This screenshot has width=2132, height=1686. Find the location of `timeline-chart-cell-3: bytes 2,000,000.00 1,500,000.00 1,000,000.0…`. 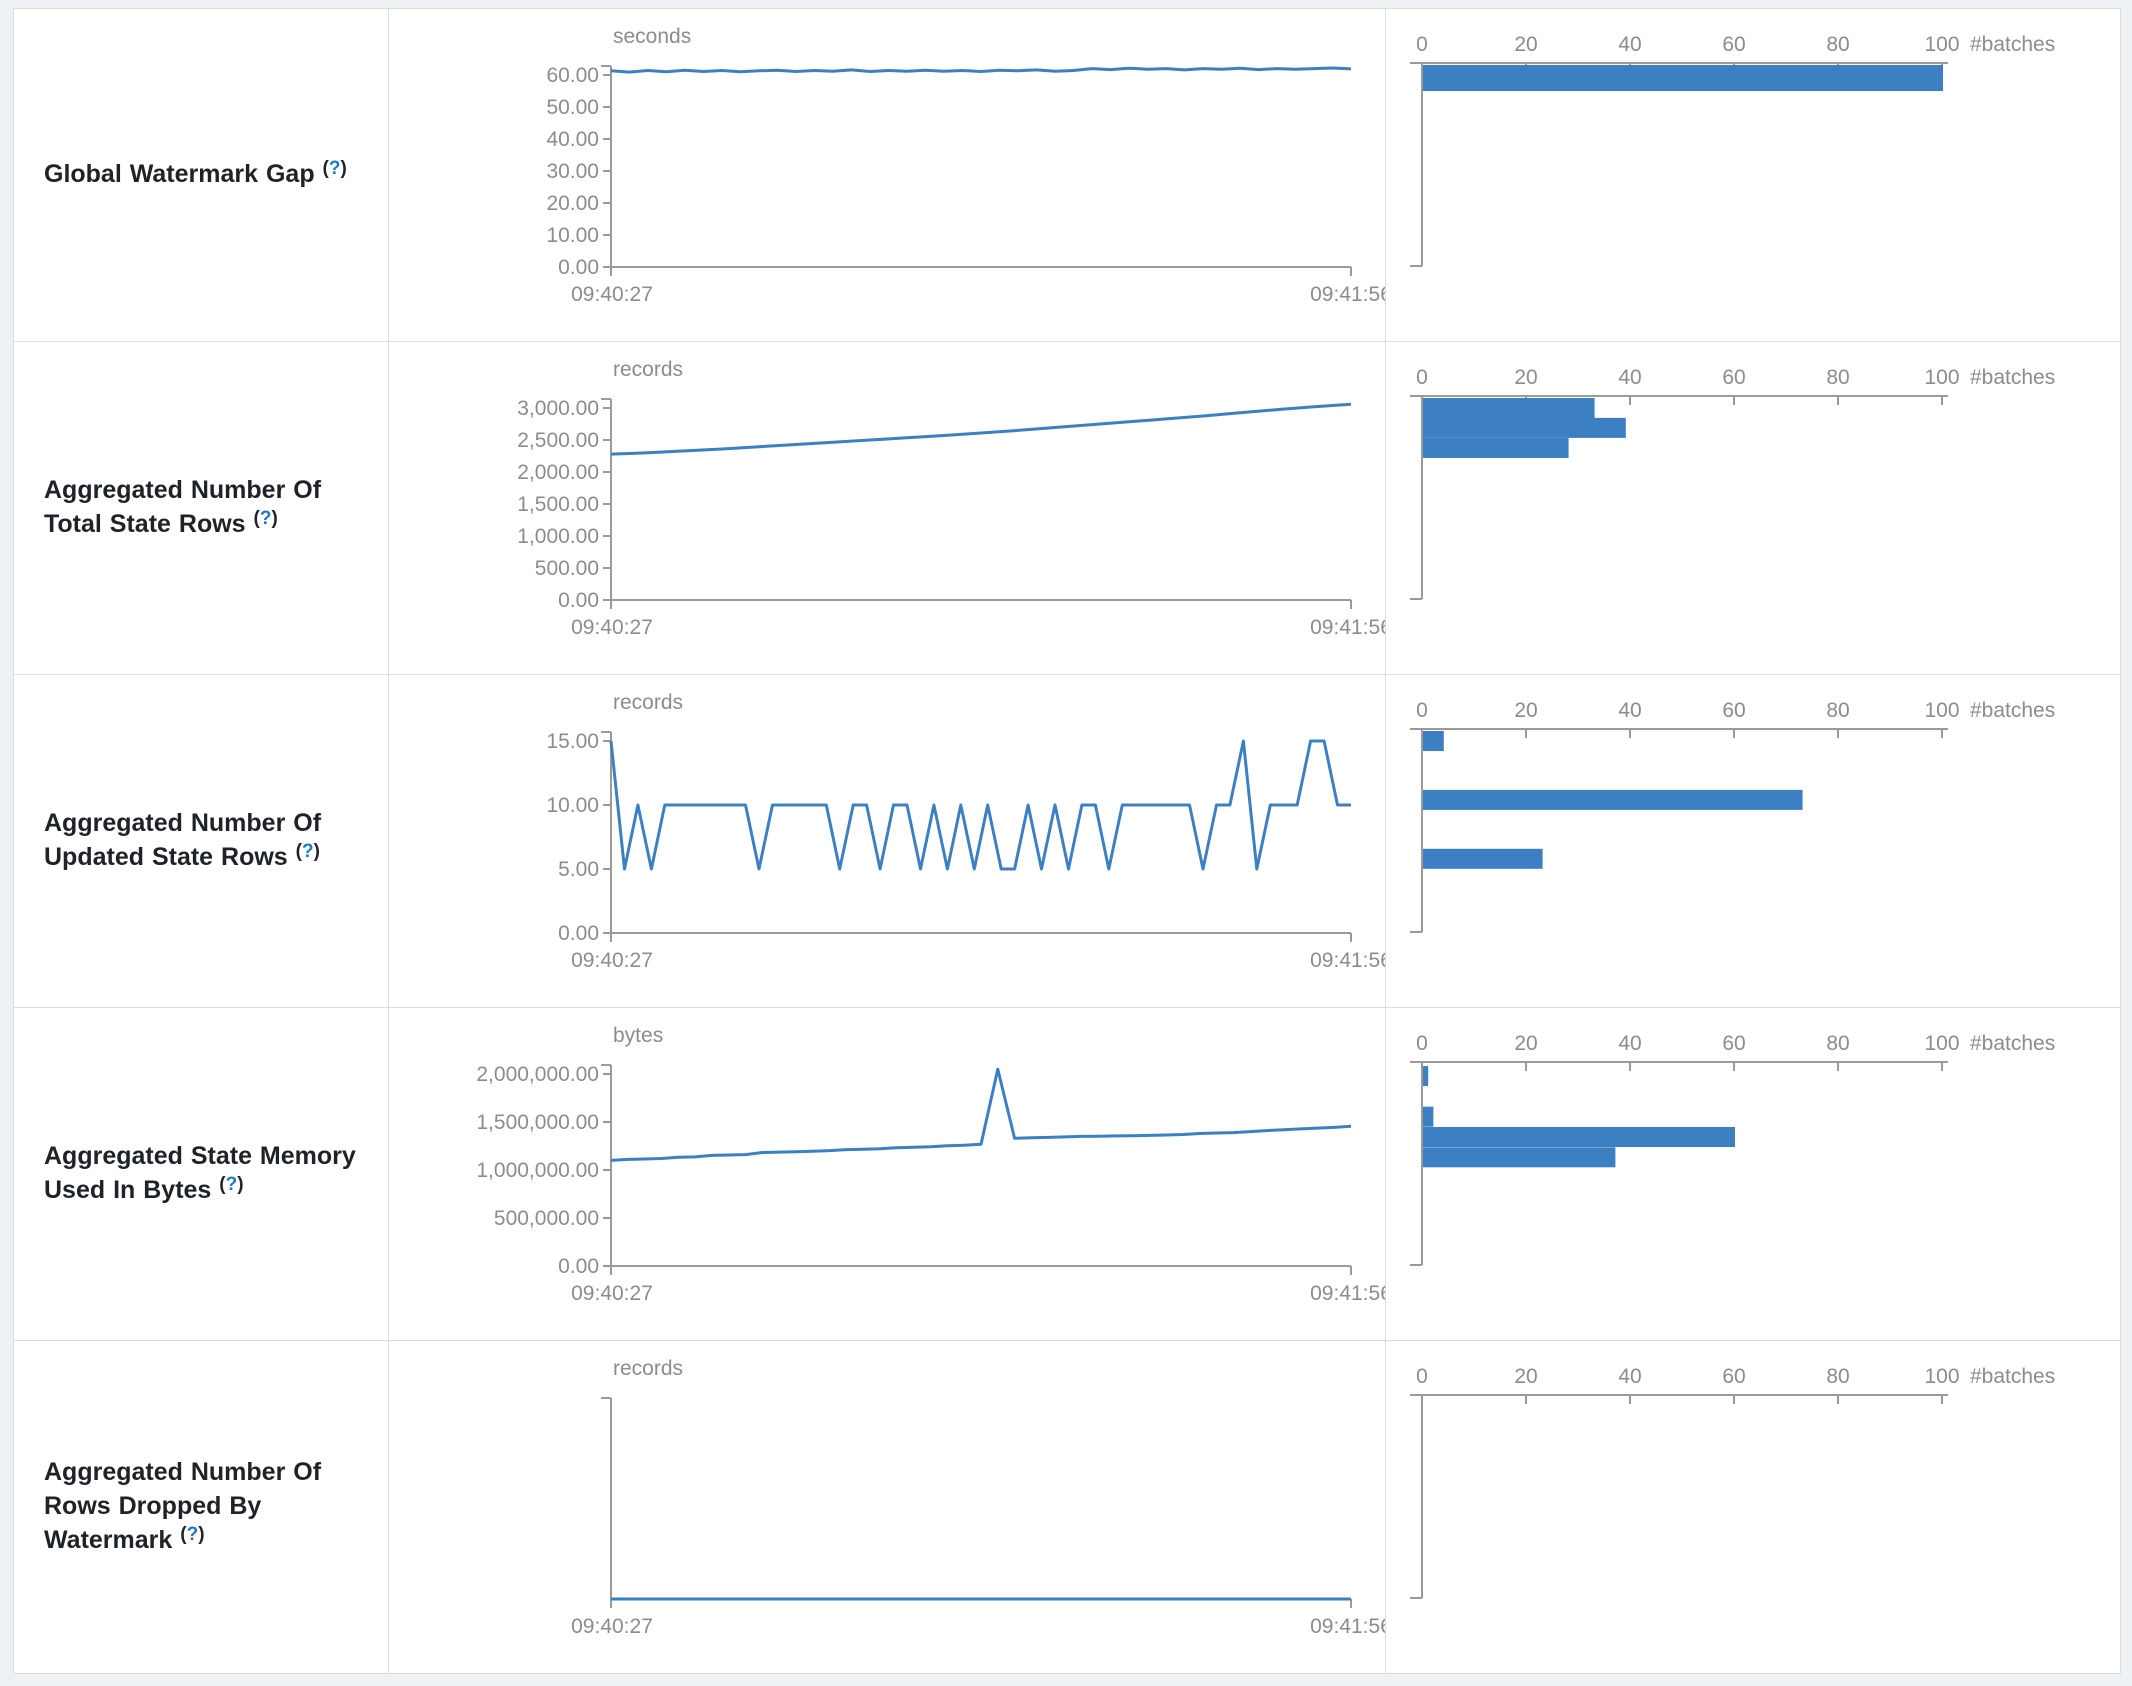

timeline-chart-cell-3: bytes 2,000,000.00 1,500,000.00 1,000,000.0… is located at coordinates (887, 1174).